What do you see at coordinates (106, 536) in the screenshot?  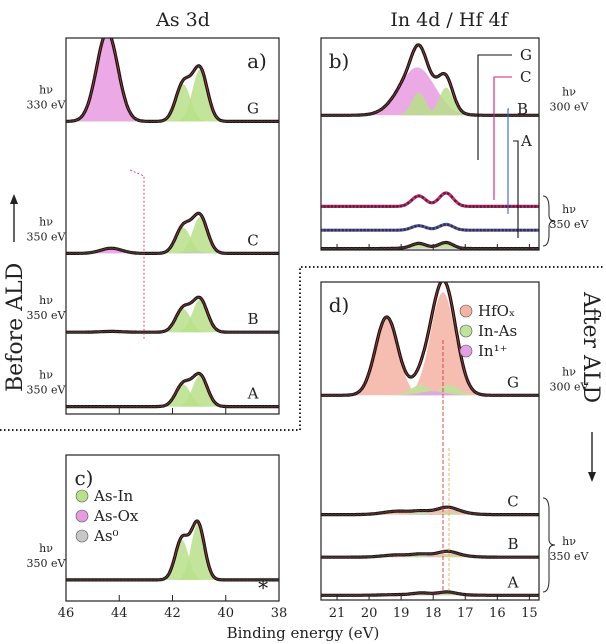 I see `legend-label-2: As⁰` at bounding box center [106, 536].